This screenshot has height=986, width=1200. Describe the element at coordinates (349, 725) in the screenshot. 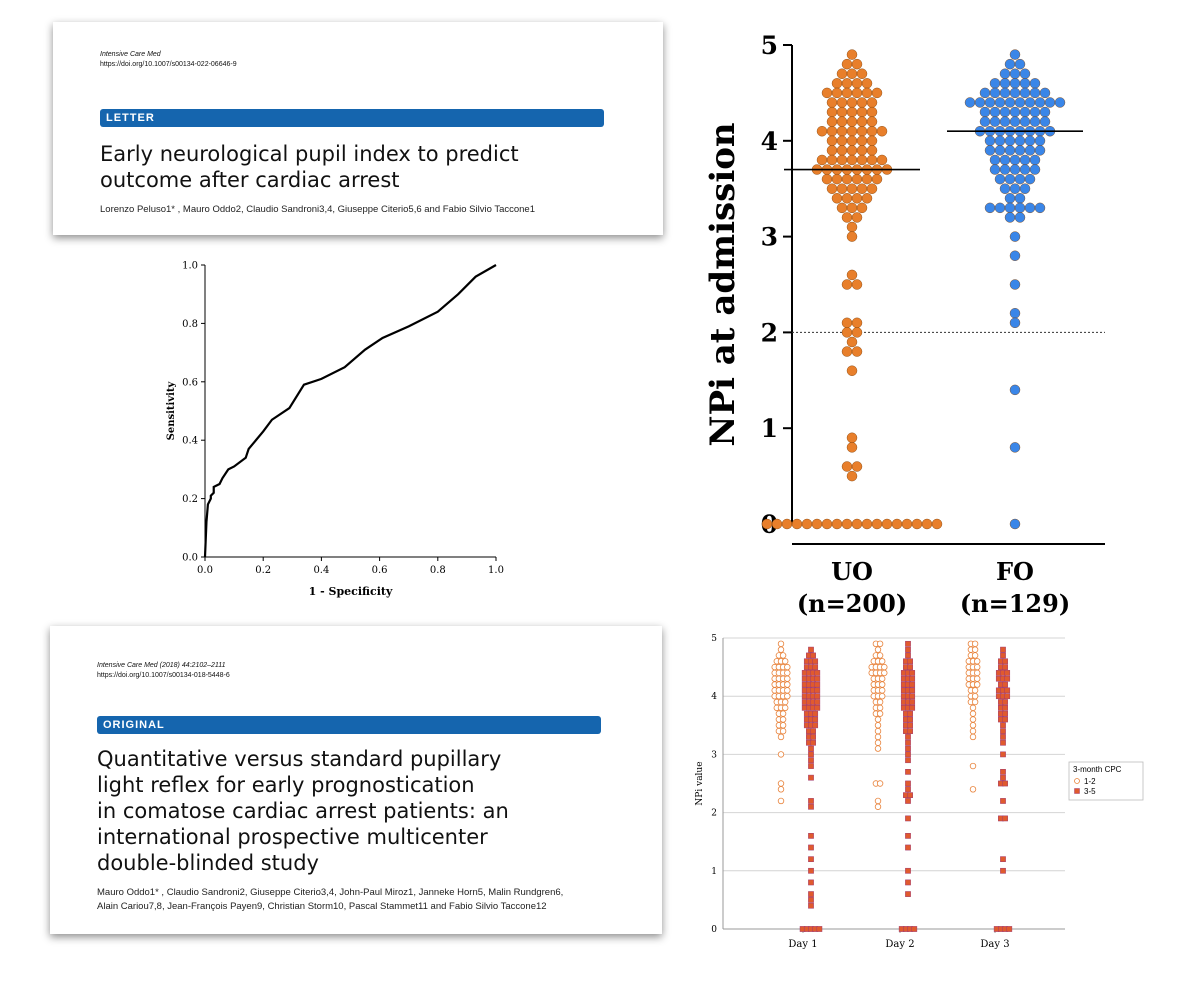

I see `article-type-bar: ORIGINAL` at that location.